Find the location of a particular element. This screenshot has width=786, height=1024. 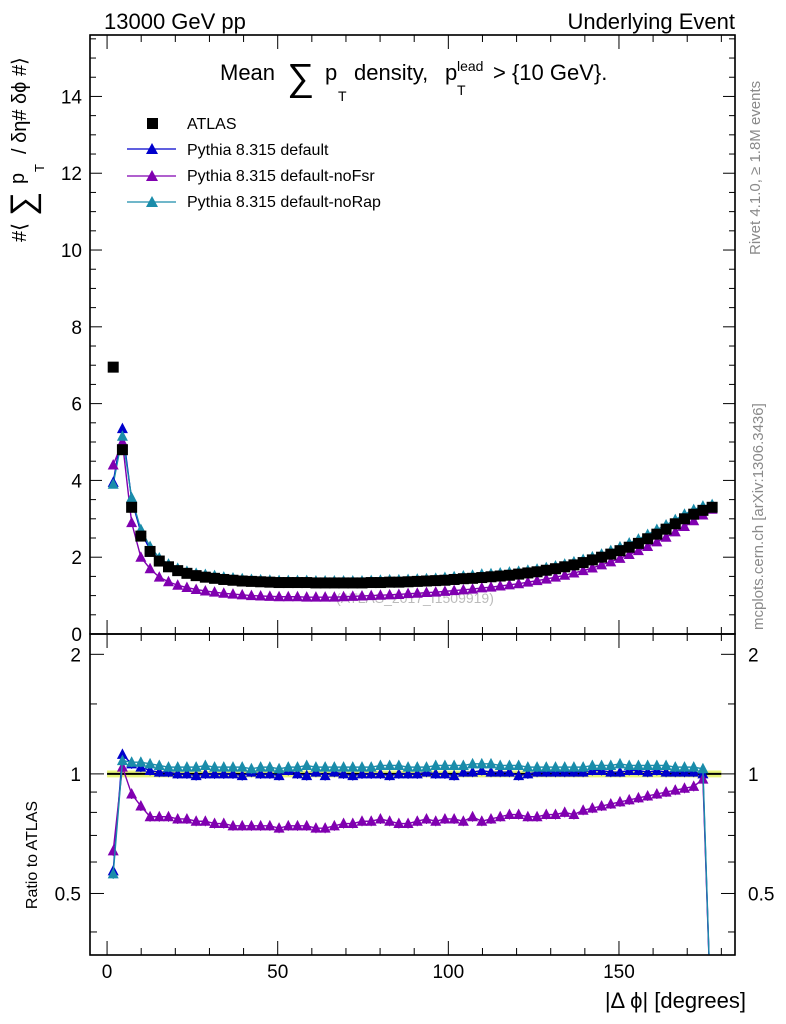

ratio-y-tick-label: 2 is located at coordinates (75, 655).